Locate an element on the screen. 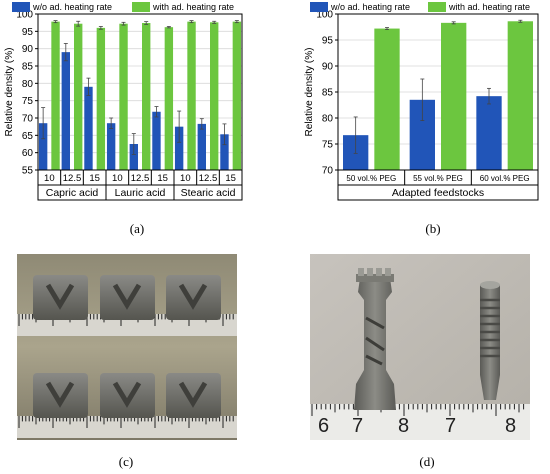 The height and width of the screenshot is (474, 550). x-category-label: 55 vol.% PEG is located at coordinates (438, 178).